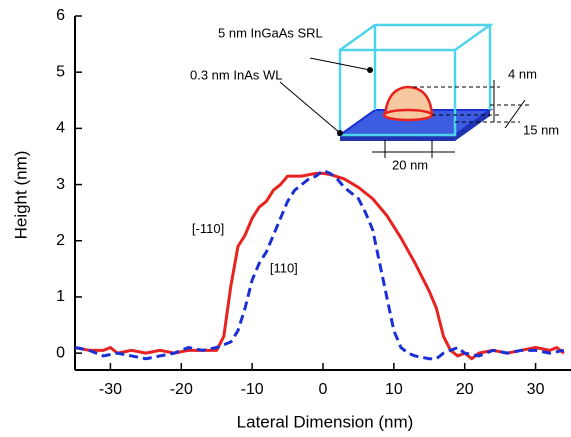 This screenshot has height=437, width=571. What do you see at coordinates (252, 389) in the screenshot?
I see `x-tick-label: -10` at bounding box center [252, 389].